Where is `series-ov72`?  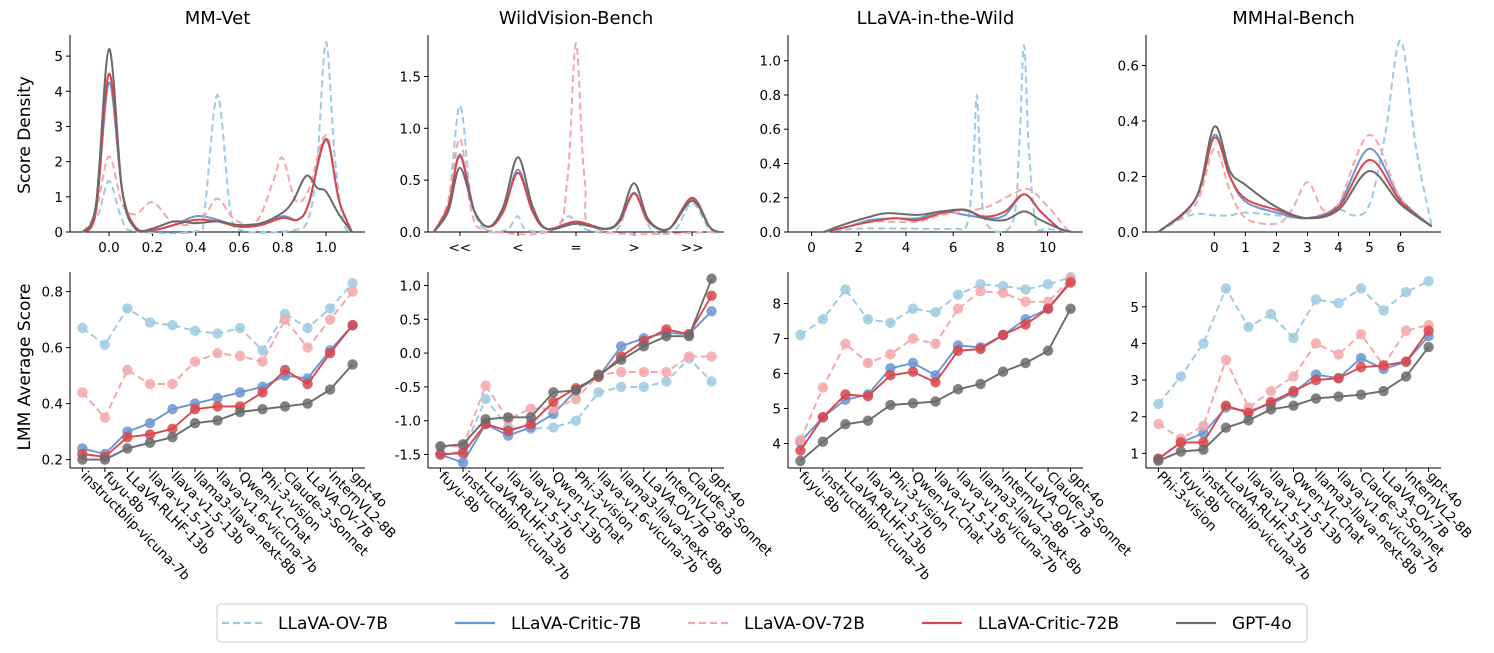
series-ov72 is located at coordinates (1295, 183).